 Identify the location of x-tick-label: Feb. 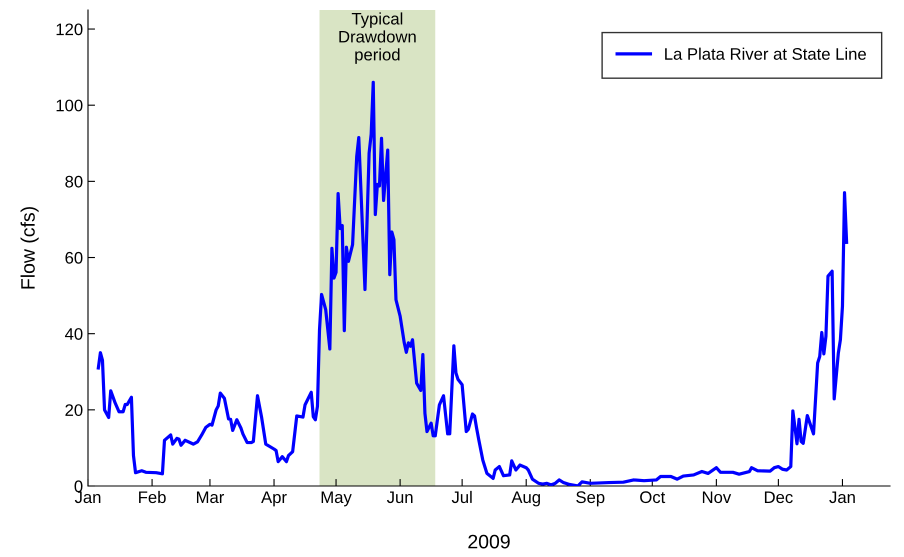
(152, 497).